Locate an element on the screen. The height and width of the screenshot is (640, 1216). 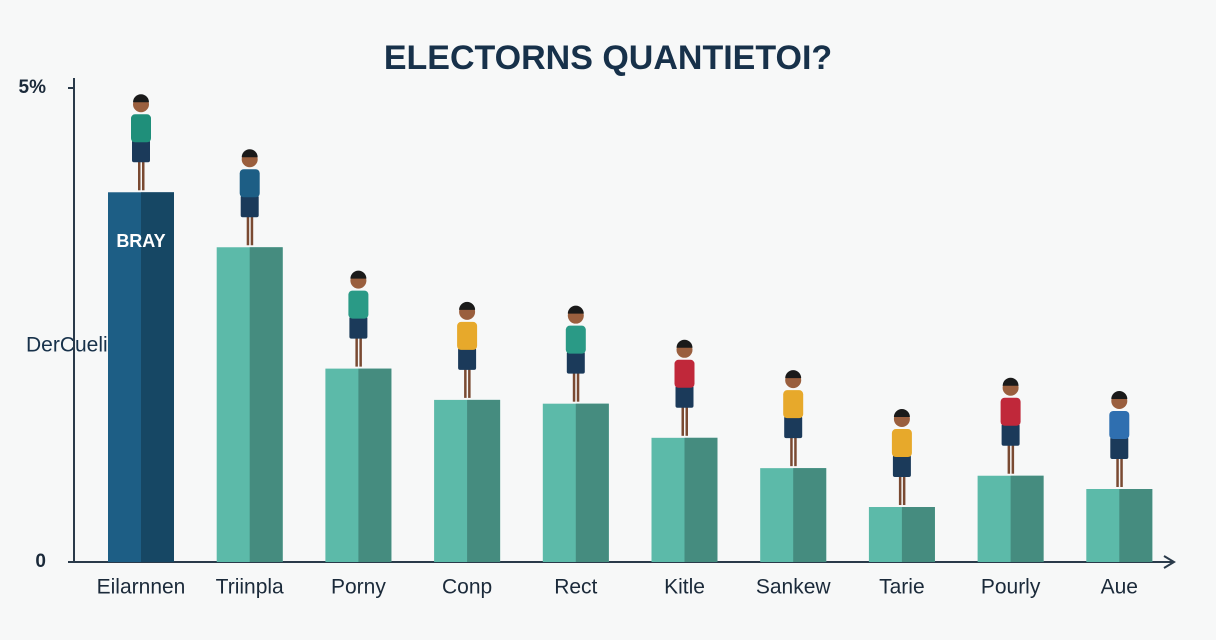
x-tick-label: Conp is located at coordinates (467, 587).